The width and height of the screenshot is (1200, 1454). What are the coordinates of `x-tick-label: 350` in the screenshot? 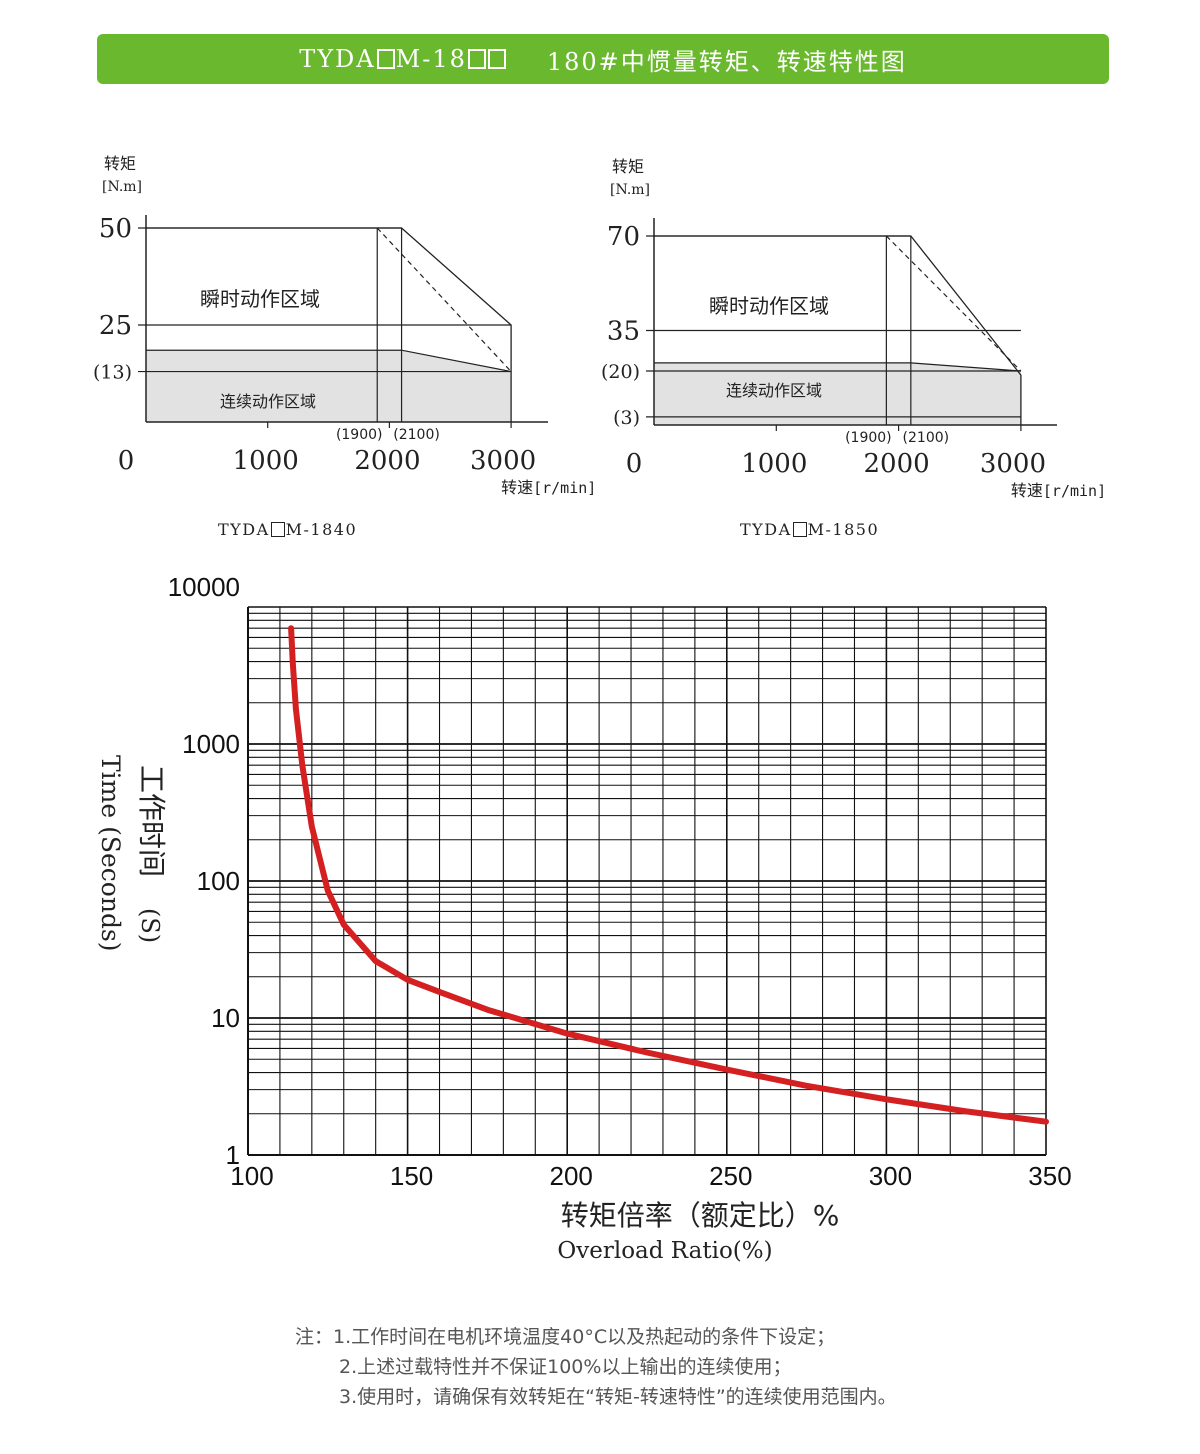 It's located at (1049, 1176).